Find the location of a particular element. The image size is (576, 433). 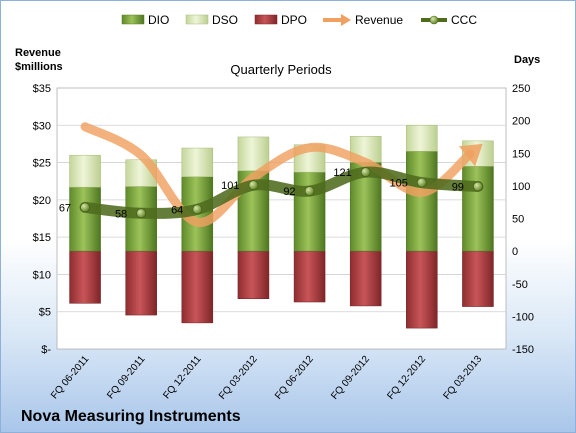

right-tick-label: 50 is located at coordinates (518, 220).